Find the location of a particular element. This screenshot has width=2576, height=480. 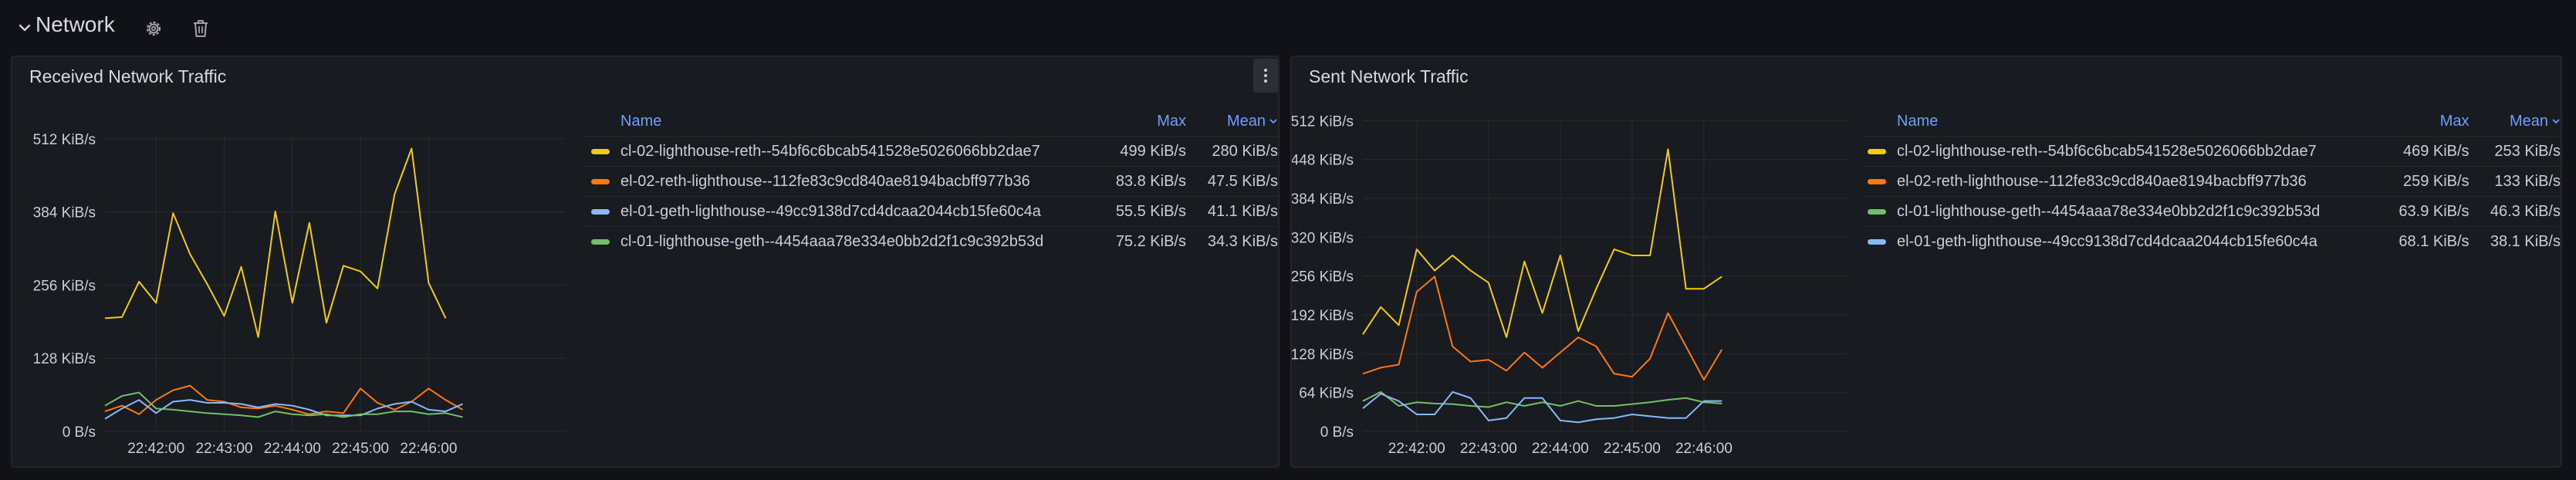

y-tick-label: 320 KiB/s is located at coordinates (1323, 238).